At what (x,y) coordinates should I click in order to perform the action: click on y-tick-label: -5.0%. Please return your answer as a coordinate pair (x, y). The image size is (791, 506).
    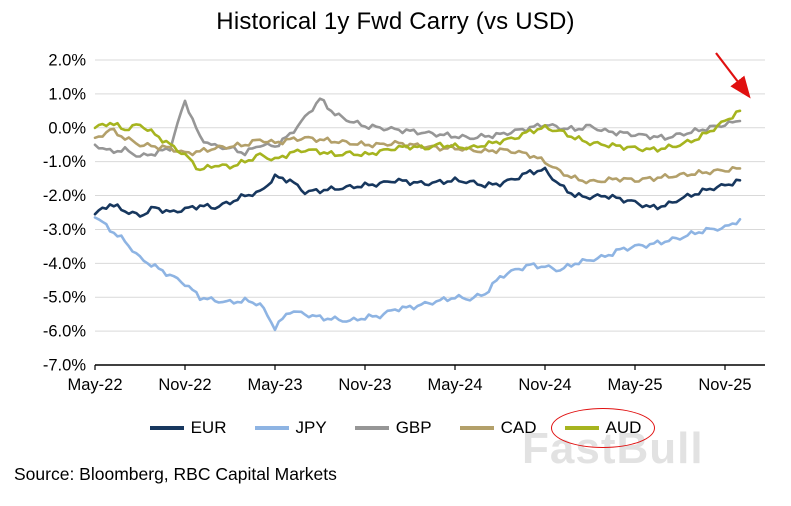
    Looking at the image, I should click on (64, 298).